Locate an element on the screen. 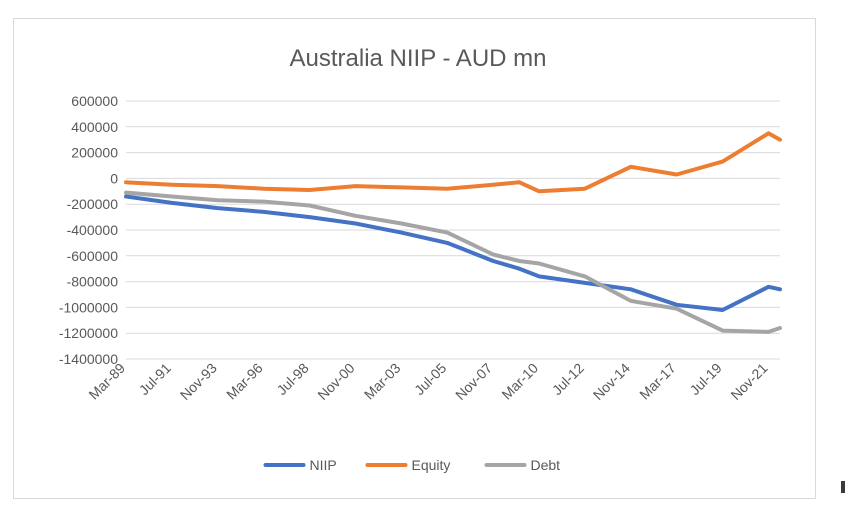 This screenshot has width=848, height=518. y-tick-label: -1000000 is located at coordinates (88, 307).